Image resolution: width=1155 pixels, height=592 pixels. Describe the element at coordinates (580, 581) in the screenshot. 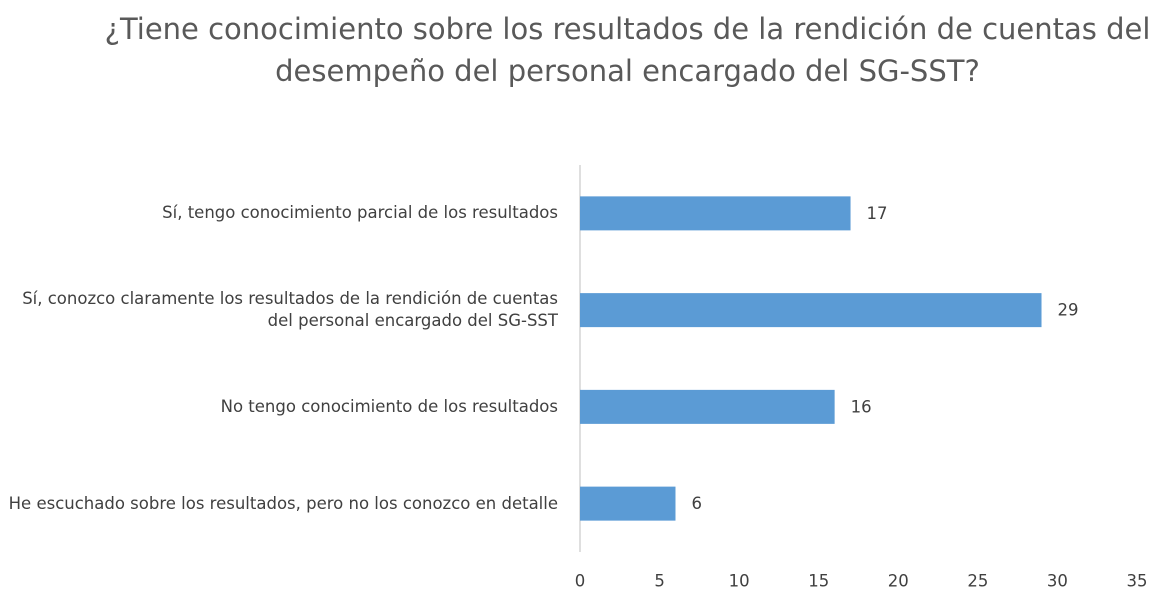

I see `x-tick-label: 0` at that location.